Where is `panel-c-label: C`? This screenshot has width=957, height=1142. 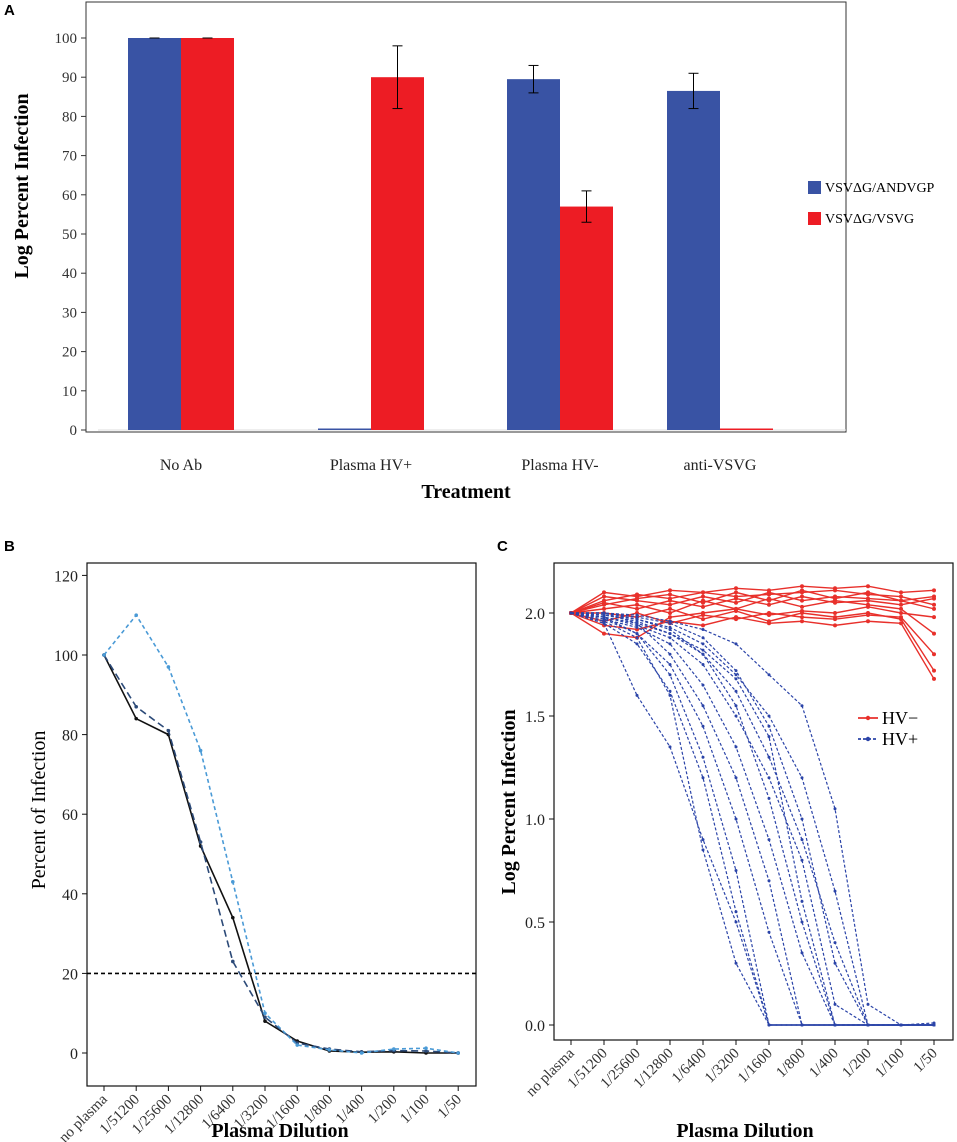
panel-c-label: C is located at coordinates (502, 546).